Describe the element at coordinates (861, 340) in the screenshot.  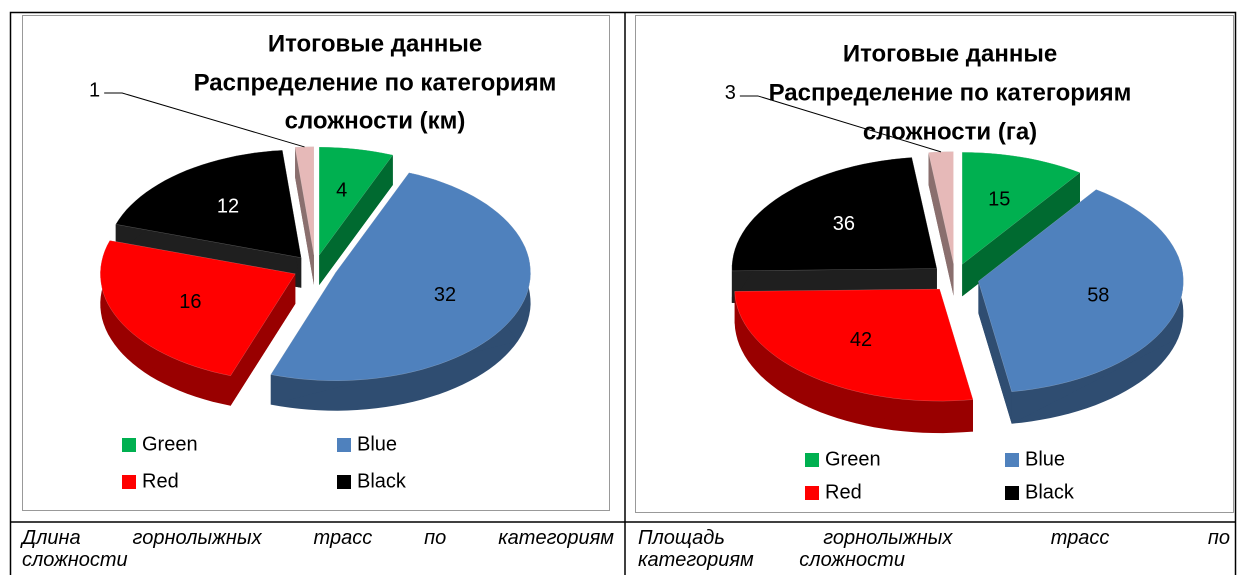
I see `data-label: 42` at that location.